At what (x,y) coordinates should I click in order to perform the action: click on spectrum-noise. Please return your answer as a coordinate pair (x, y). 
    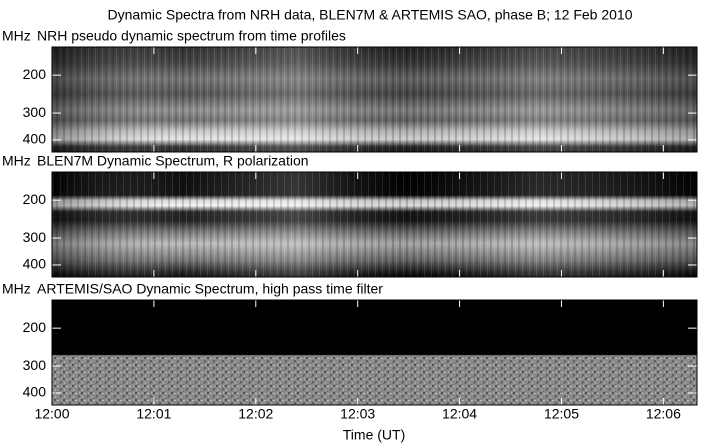
    Looking at the image, I should click on (374, 380).